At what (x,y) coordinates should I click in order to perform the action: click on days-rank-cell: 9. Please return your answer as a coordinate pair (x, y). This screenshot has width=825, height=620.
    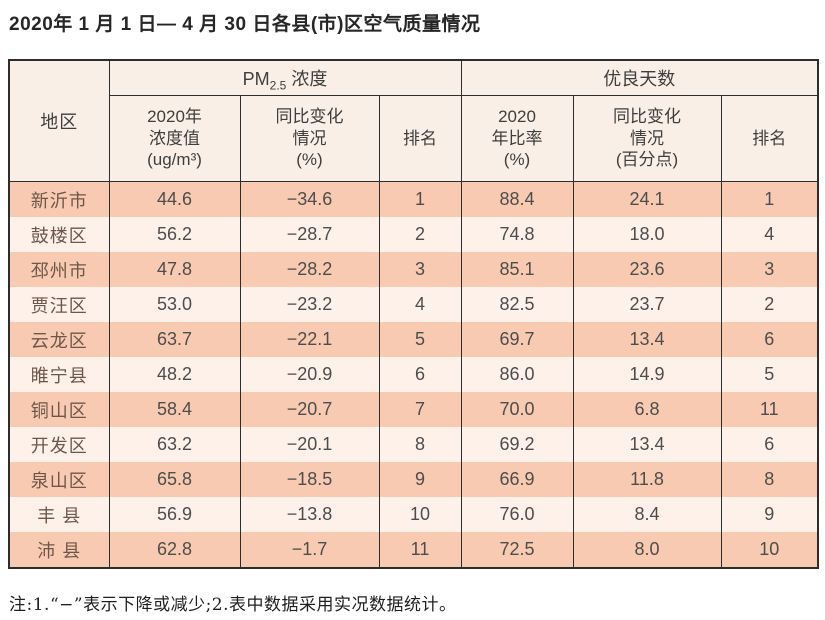
    Looking at the image, I should click on (769, 514).